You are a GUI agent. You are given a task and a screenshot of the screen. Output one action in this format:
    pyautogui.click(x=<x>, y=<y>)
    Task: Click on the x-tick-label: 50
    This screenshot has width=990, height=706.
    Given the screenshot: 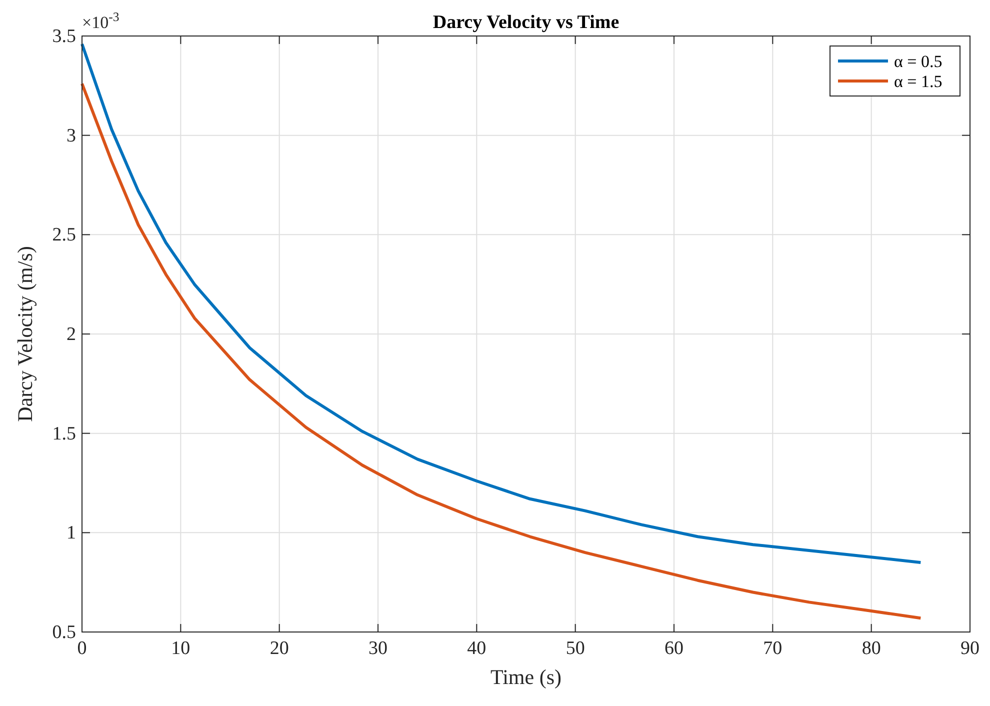 What is the action you would take?
    pyautogui.click(x=575, y=648)
    